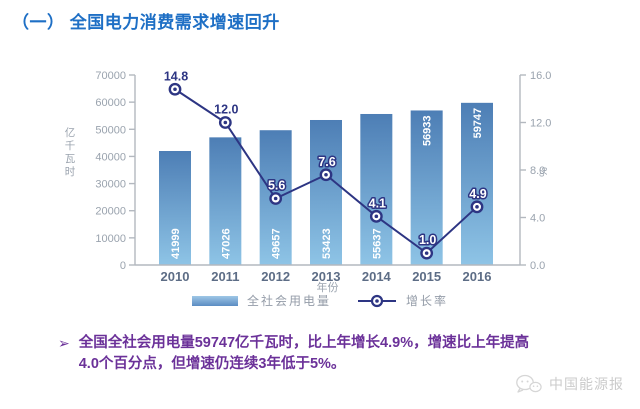 The width and height of the screenshot is (640, 409). I want to click on svg-text: 2016, so click(477, 276).